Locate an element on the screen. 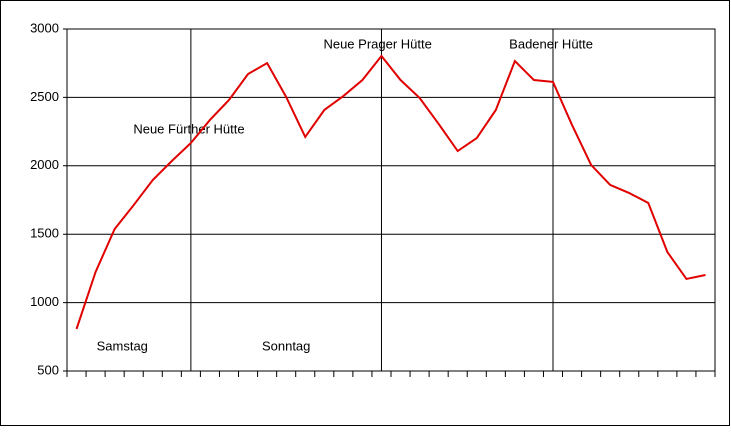 This screenshot has width=731, height=432. y-tick-label: 3000 is located at coordinates (44, 27).